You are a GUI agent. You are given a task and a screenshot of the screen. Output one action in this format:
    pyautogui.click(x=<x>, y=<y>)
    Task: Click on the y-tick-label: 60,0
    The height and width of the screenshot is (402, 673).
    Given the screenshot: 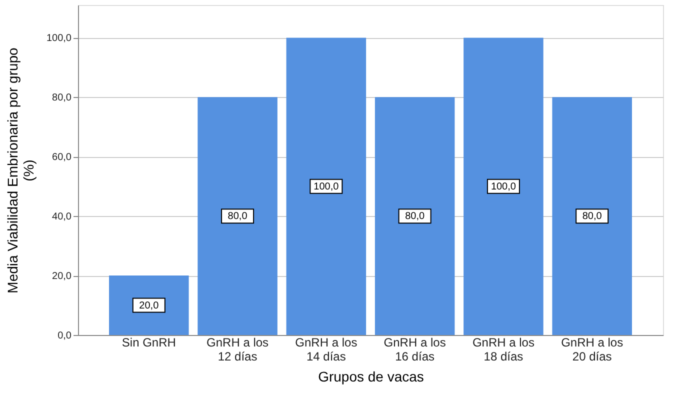 What is the action you would take?
    pyautogui.click(x=62, y=158)
    